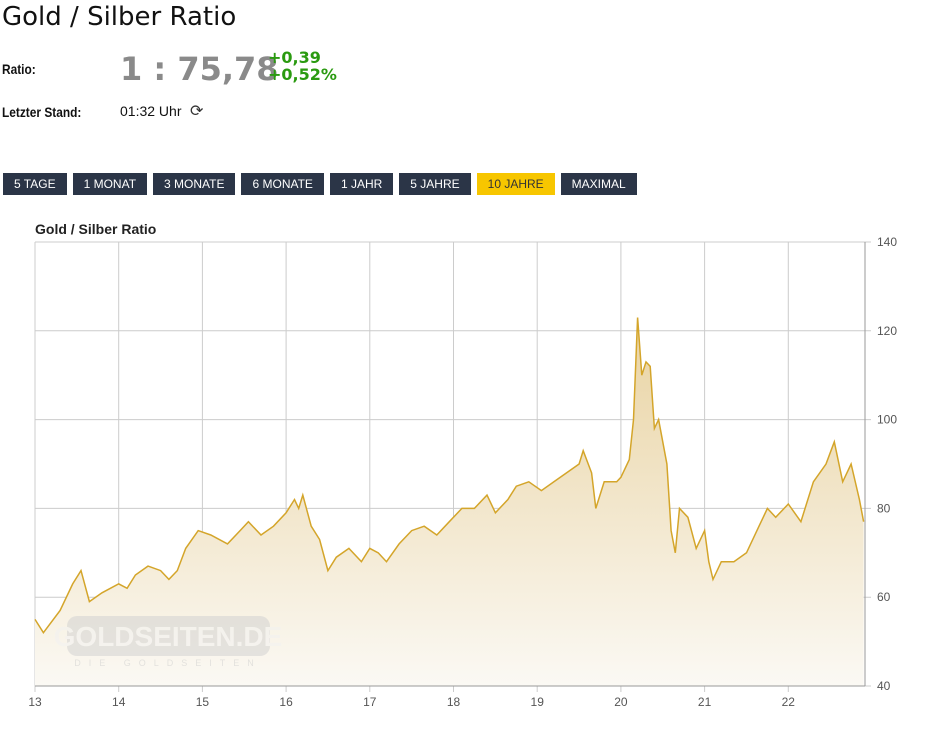 Image resolution: width=925 pixels, height=751 pixels. I want to click on range-button: 1 JAHR, so click(361, 184).